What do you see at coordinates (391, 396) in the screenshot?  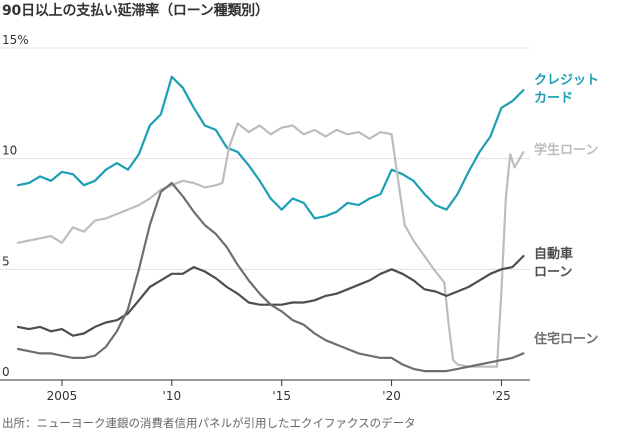 I see `x-tick-label: '20` at bounding box center [391, 396].